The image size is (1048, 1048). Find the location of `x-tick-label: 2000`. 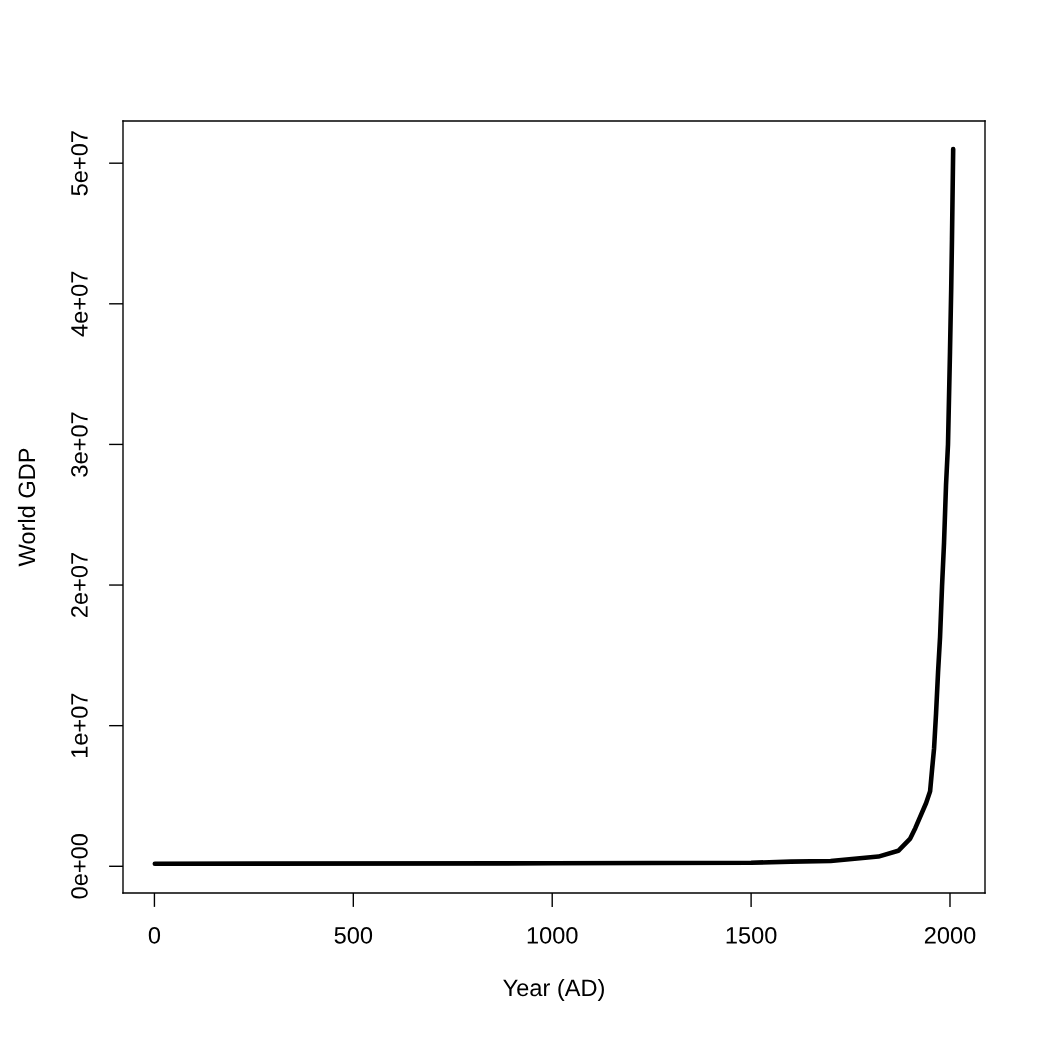

x-tick-label: 2000 is located at coordinates (950, 935).